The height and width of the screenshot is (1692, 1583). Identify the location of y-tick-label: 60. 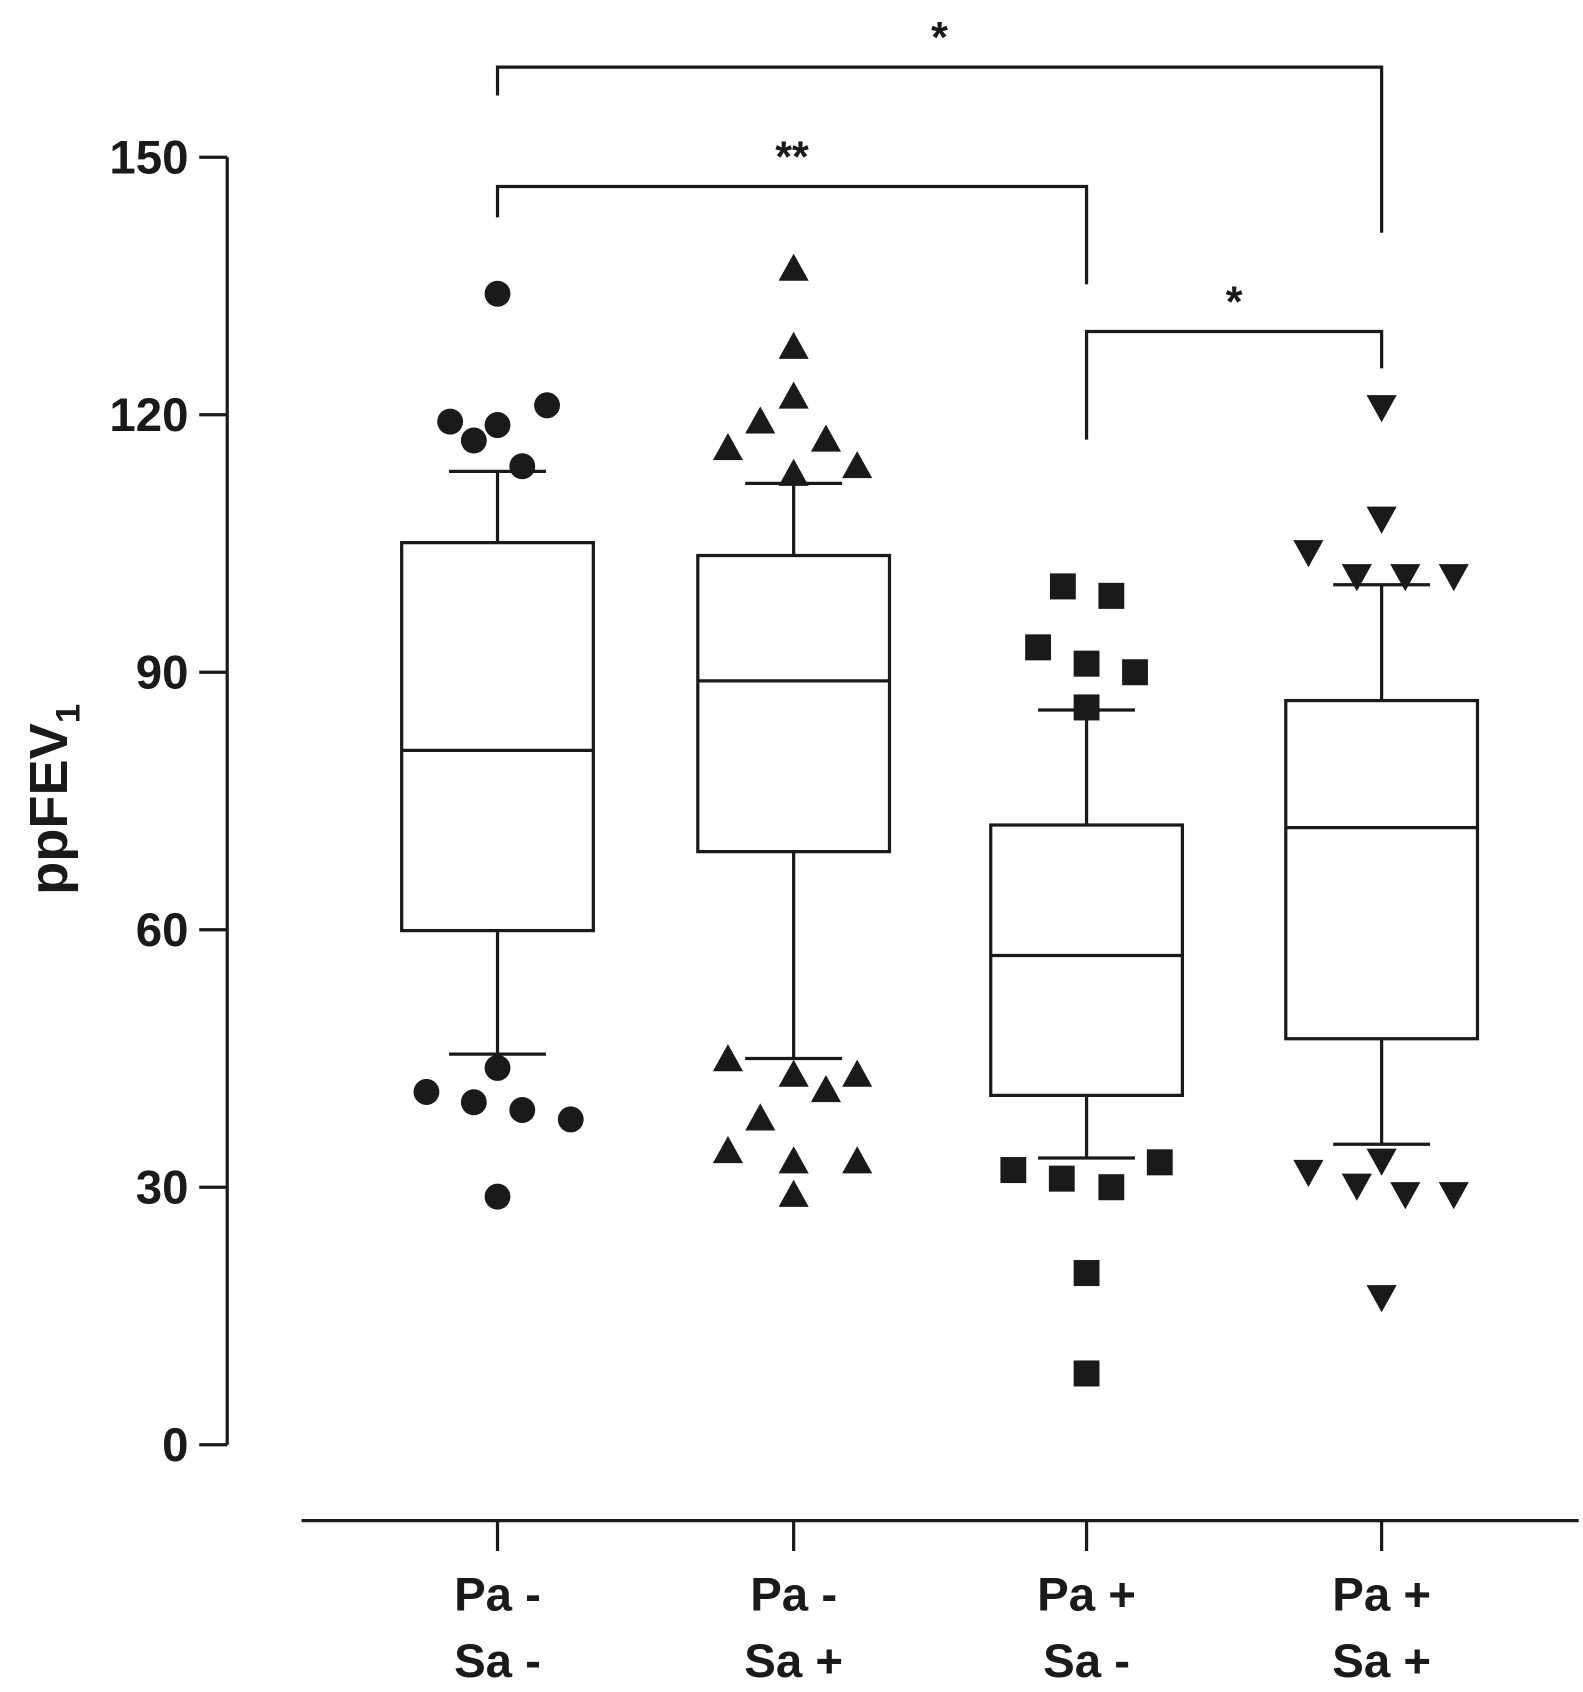
(162, 930).